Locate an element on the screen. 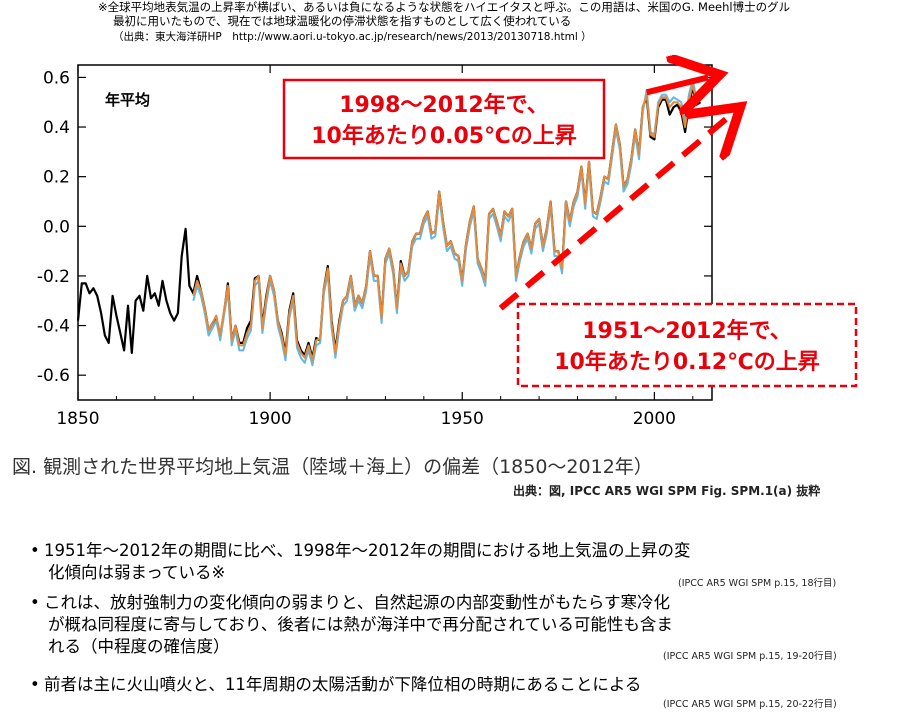 The image size is (900, 712). y-tick-label: 0.6 is located at coordinates (56, 78).